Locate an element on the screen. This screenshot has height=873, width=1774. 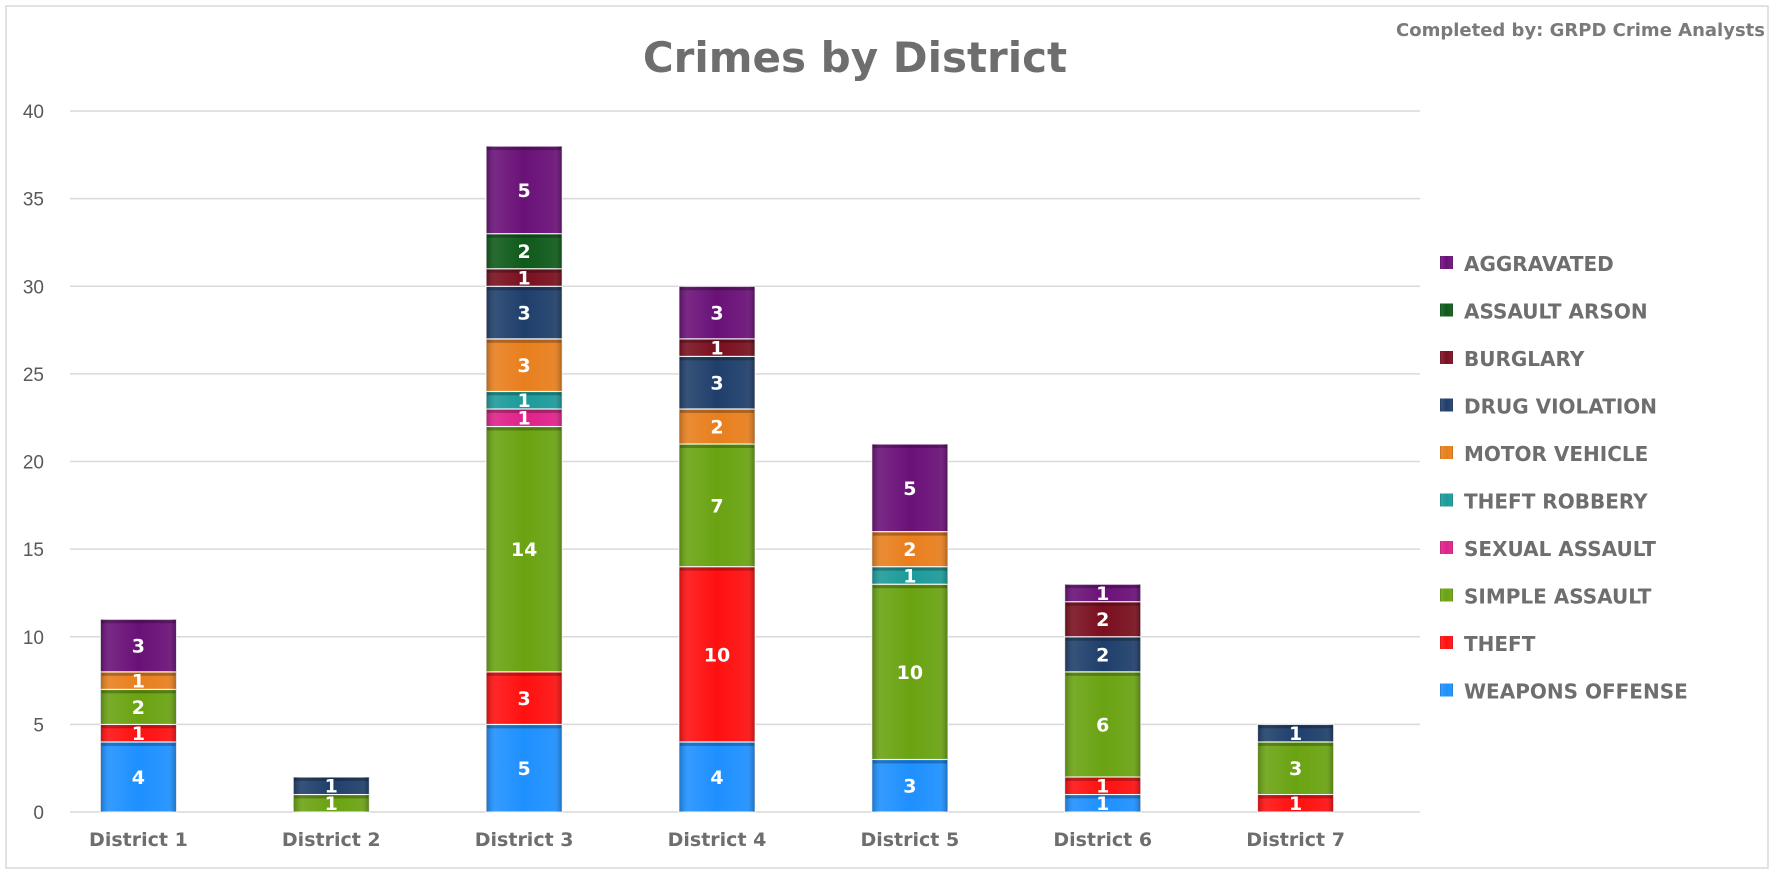
data-label: 10 is located at coordinates (910, 673).